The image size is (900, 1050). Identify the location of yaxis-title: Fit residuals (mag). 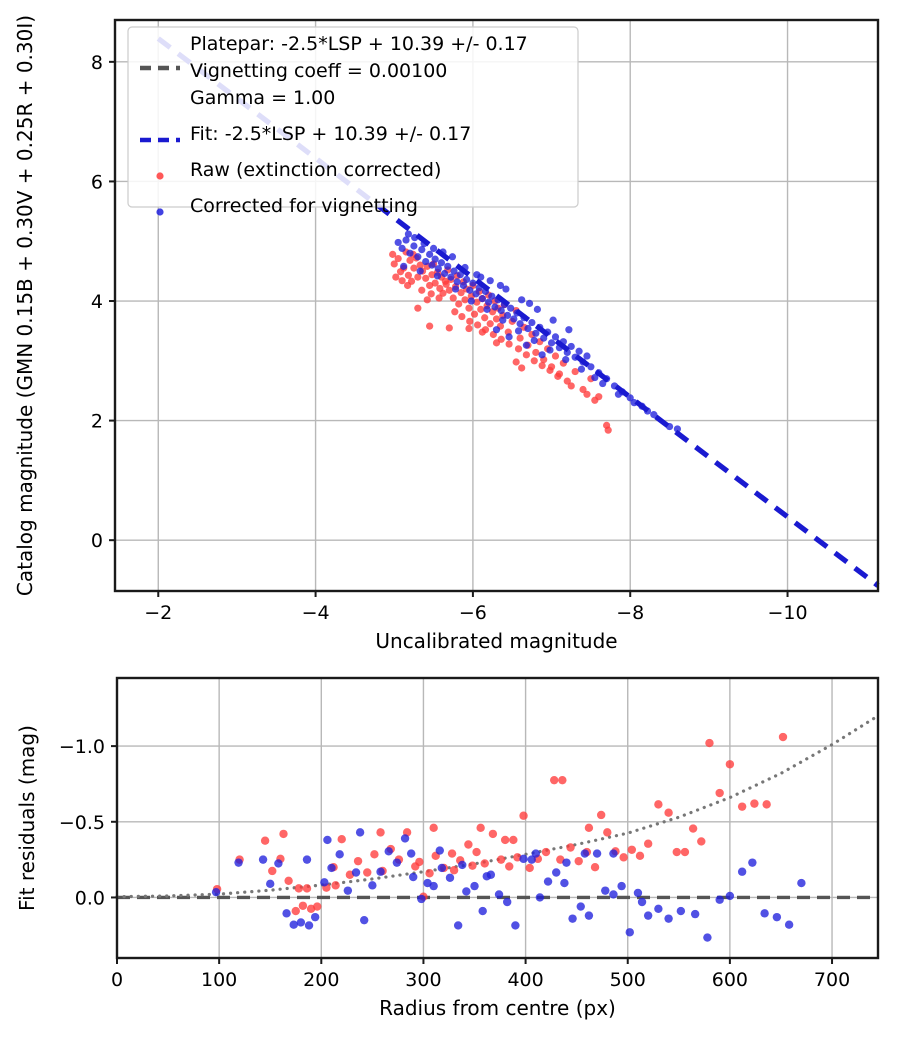
(27, 818).